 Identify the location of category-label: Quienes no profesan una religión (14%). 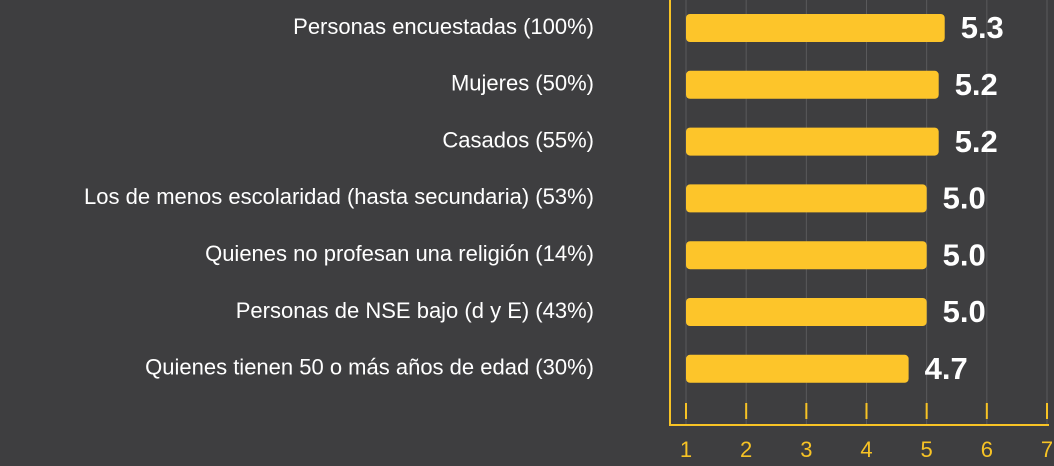
(399, 253).